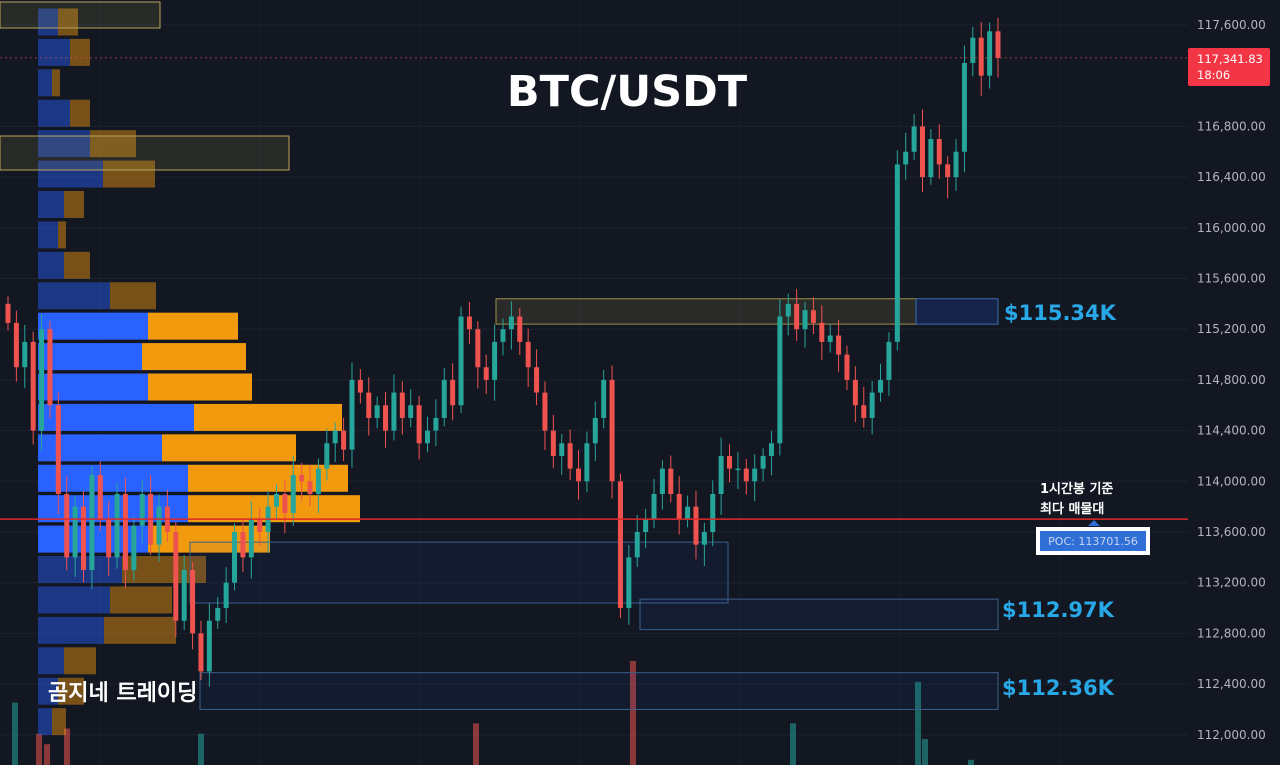  Describe the element at coordinates (599, 691) in the screenshot. I see `zone-box-112-36k` at that location.